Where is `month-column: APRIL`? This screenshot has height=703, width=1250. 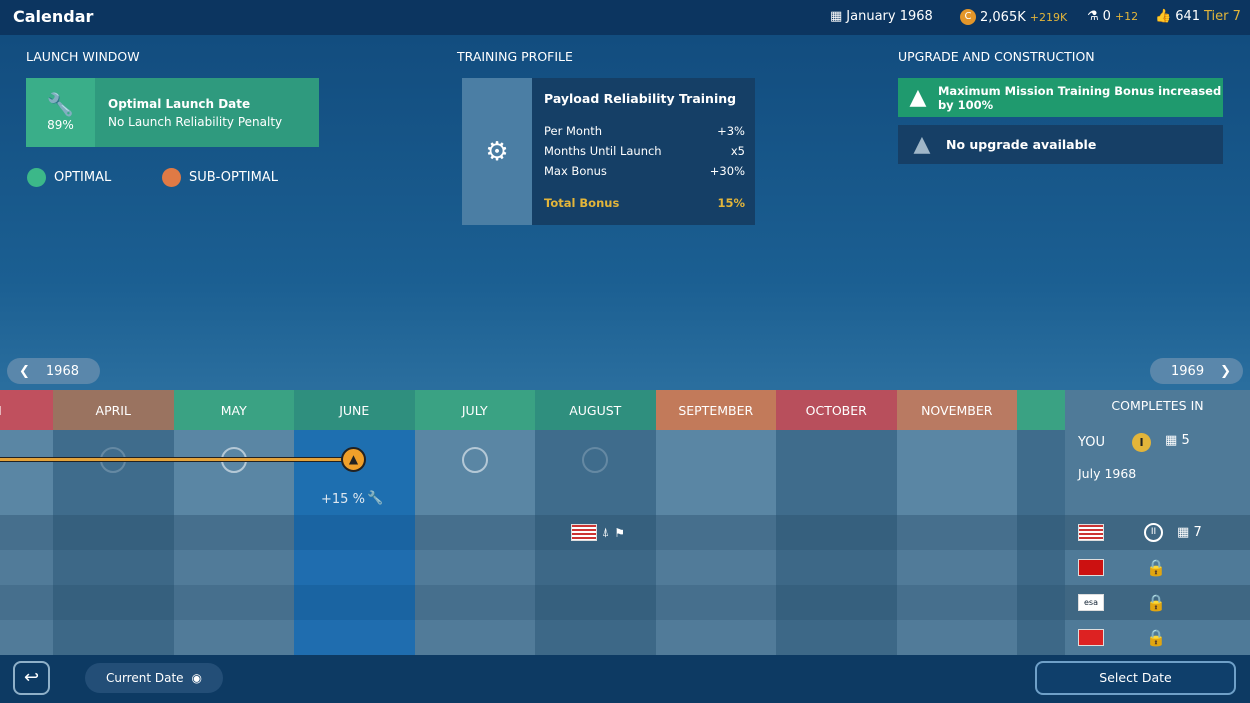 month-column: APRIL is located at coordinates (113, 522).